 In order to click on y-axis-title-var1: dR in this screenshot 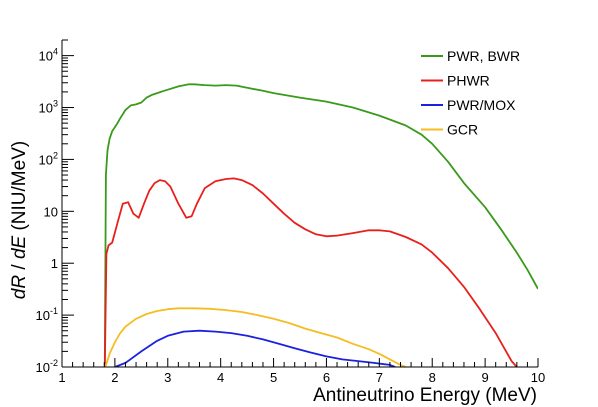, I will do `click(19, 287)`.